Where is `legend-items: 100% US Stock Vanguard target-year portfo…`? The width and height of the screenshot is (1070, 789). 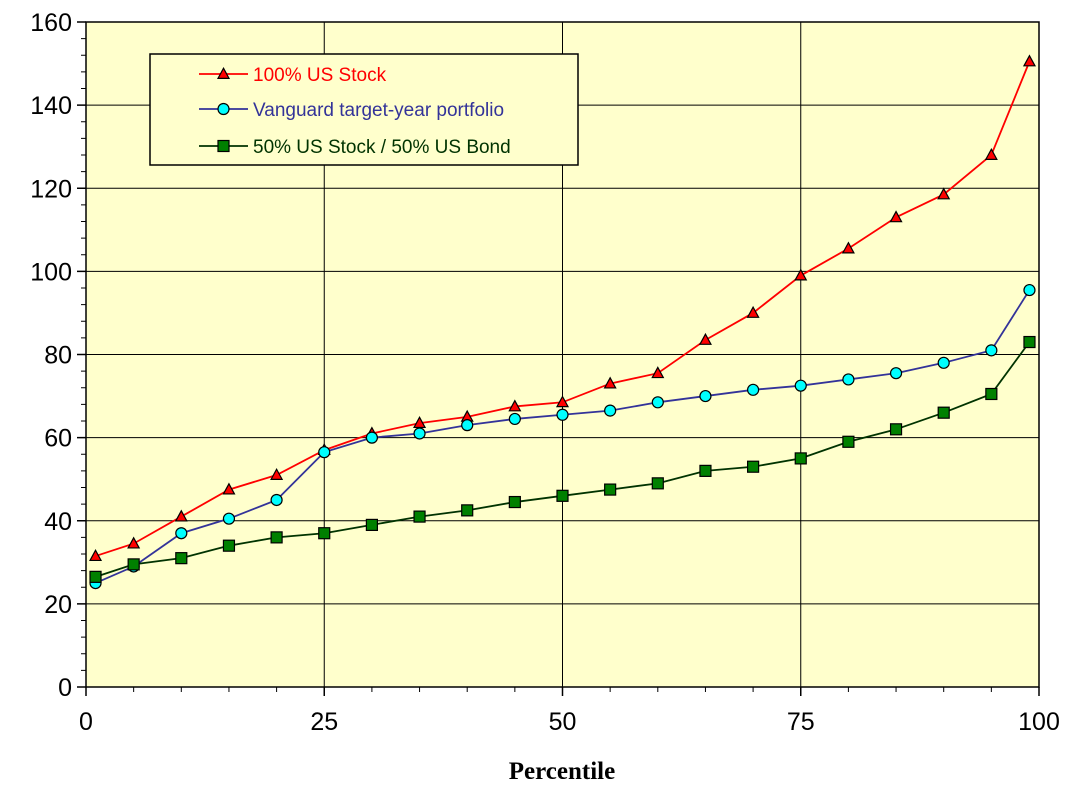 legend-items: 100% US Stock Vanguard target-year portfo… is located at coordinates (355, 111).